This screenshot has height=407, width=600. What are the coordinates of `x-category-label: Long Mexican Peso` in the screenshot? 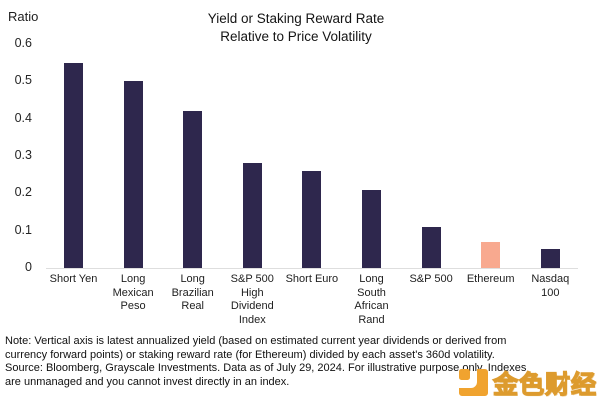 It's located at (133, 292).